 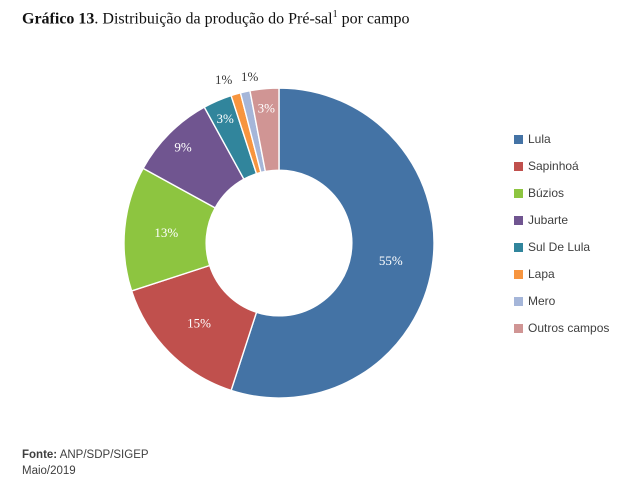 I want to click on pie-slice-sapinhoá, so click(x=194, y=328).